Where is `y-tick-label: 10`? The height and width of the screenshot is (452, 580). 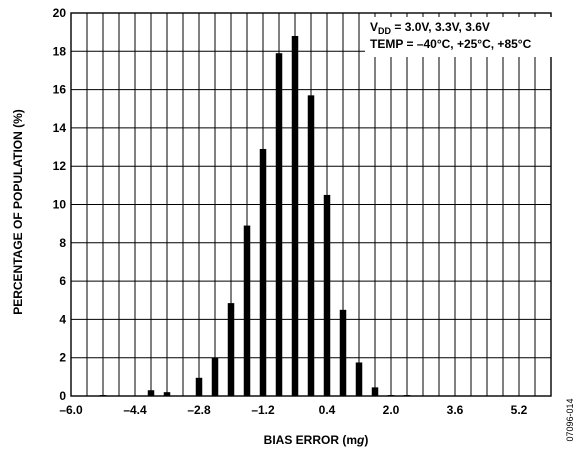
y-tick-label: 10 is located at coordinates (60, 205).